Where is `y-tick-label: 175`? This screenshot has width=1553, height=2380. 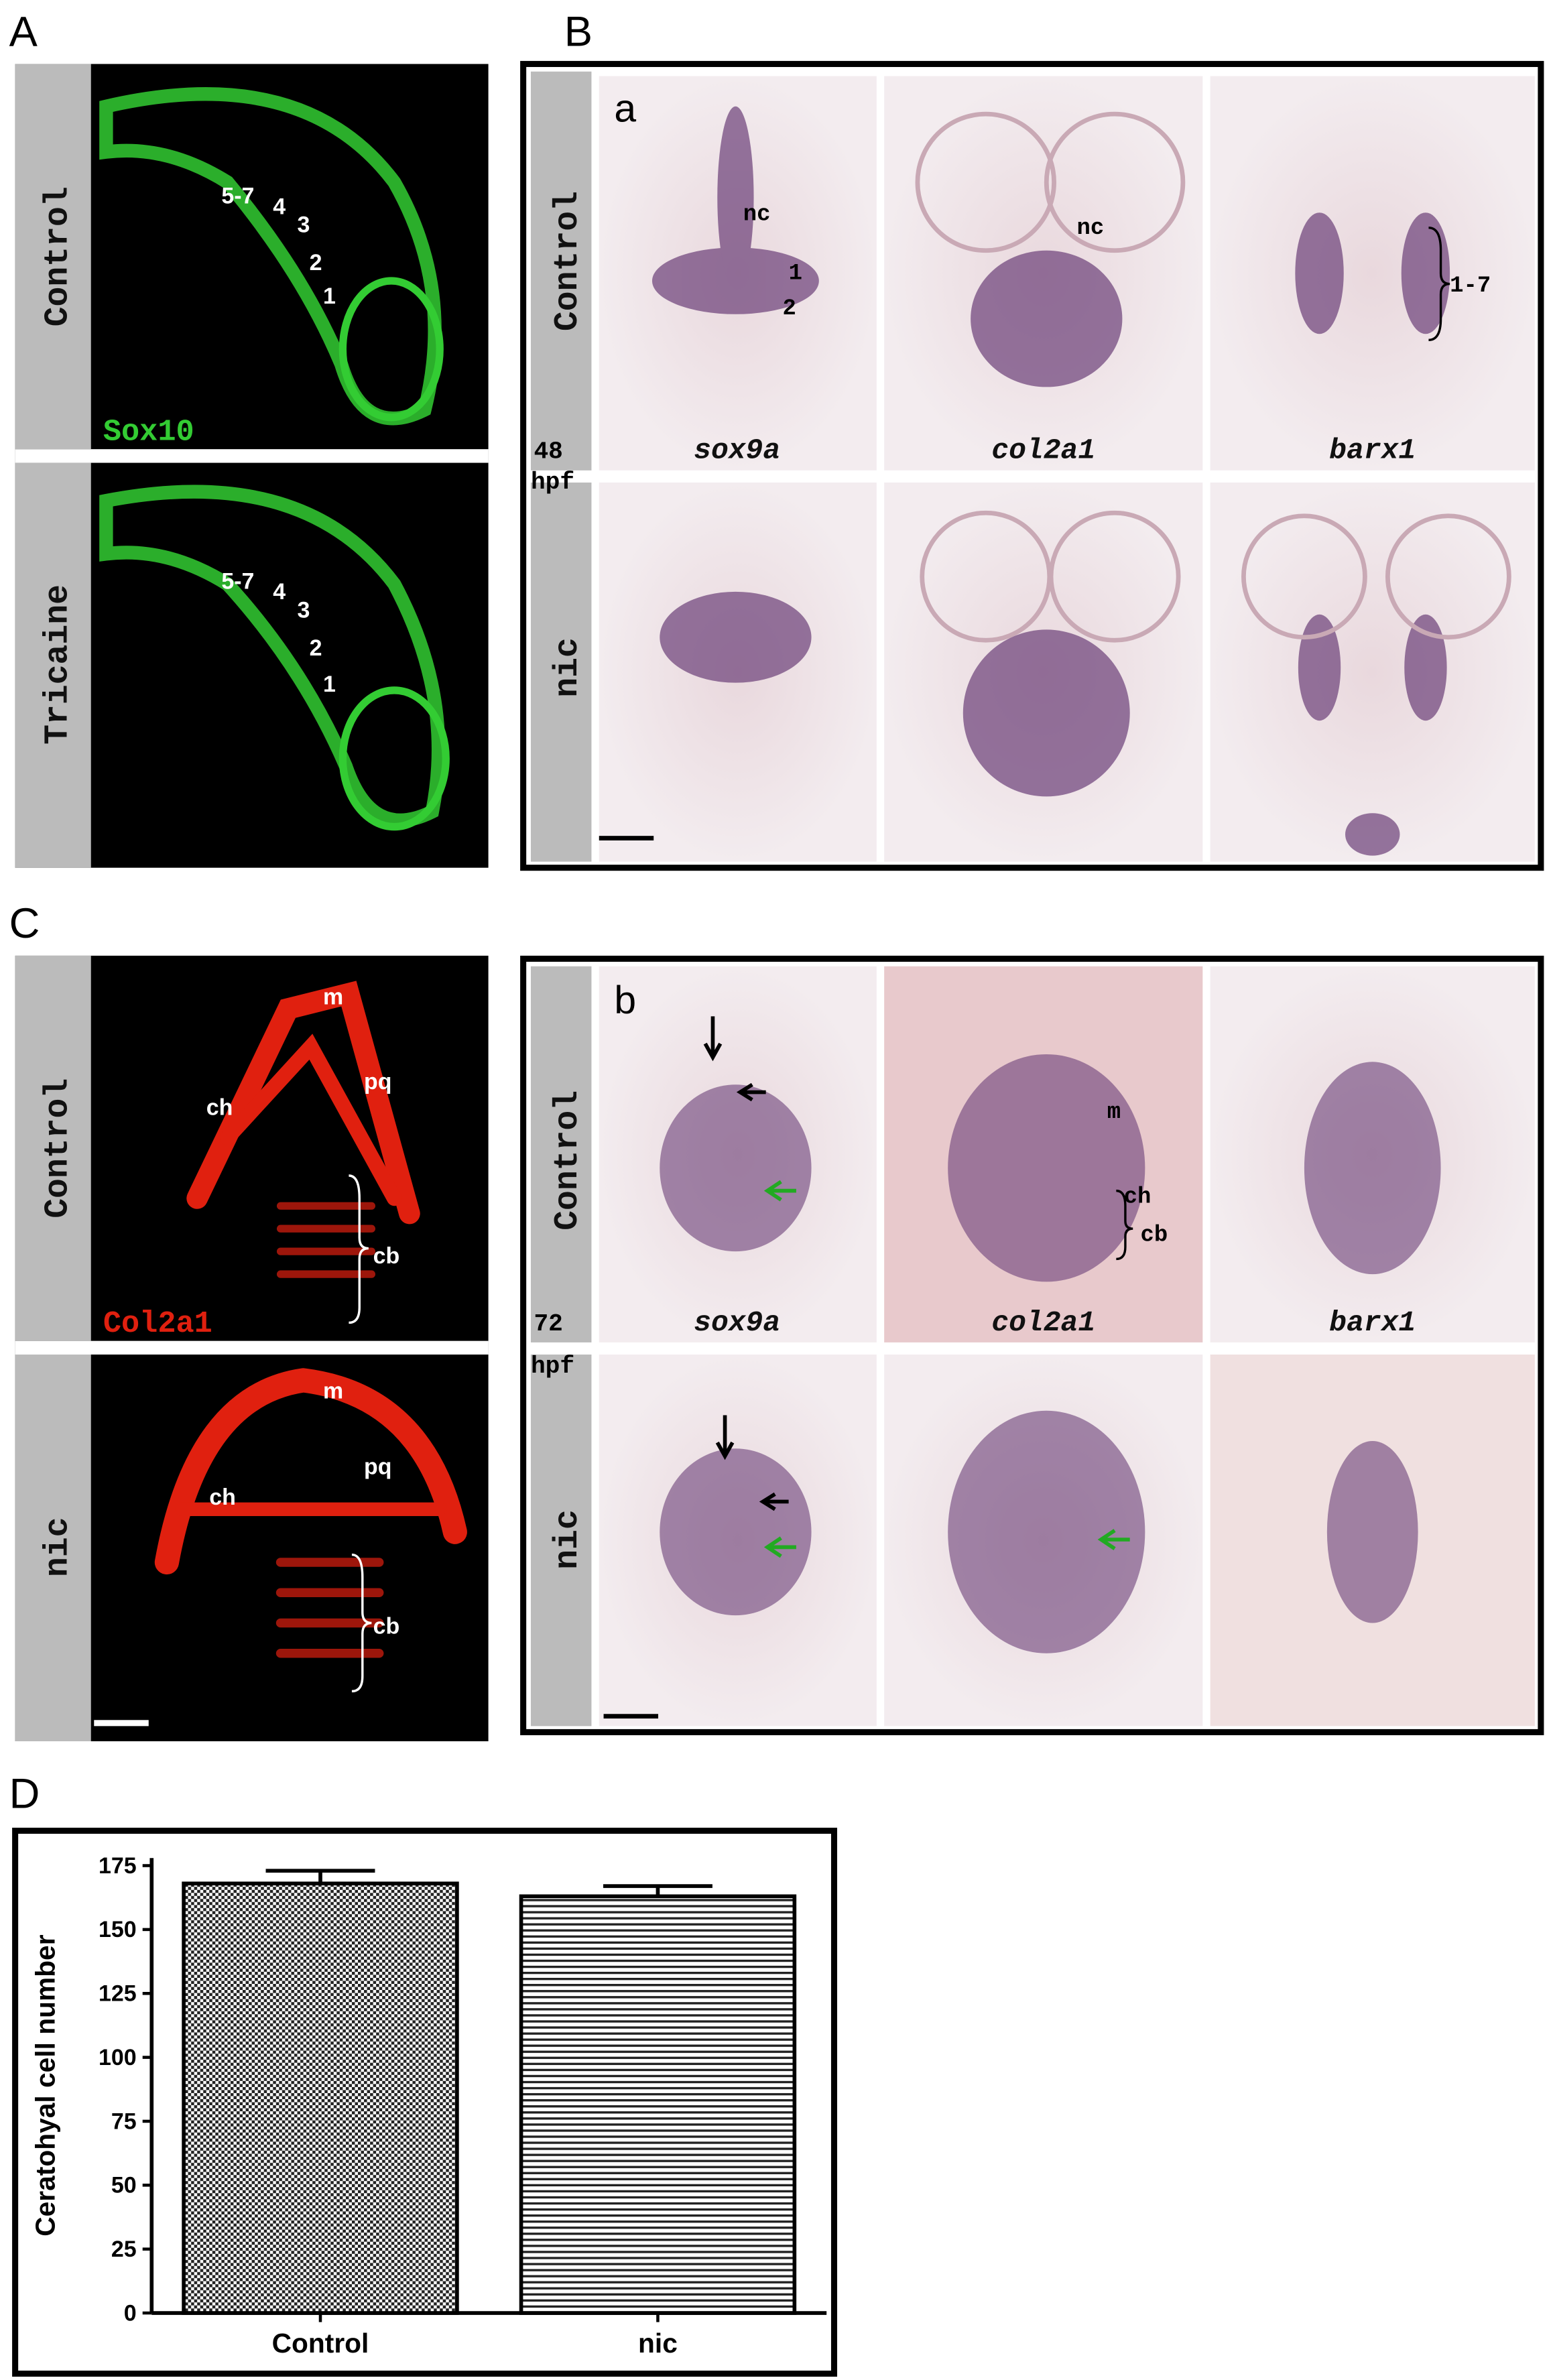
y-tick-label: 175 is located at coordinates (118, 1866).